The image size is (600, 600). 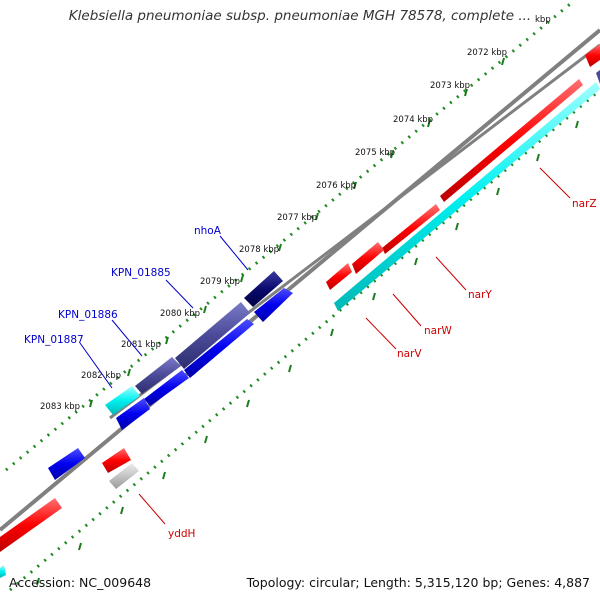 I want to click on ruler-tick-label: 2077 kbp, so click(x=297, y=218).